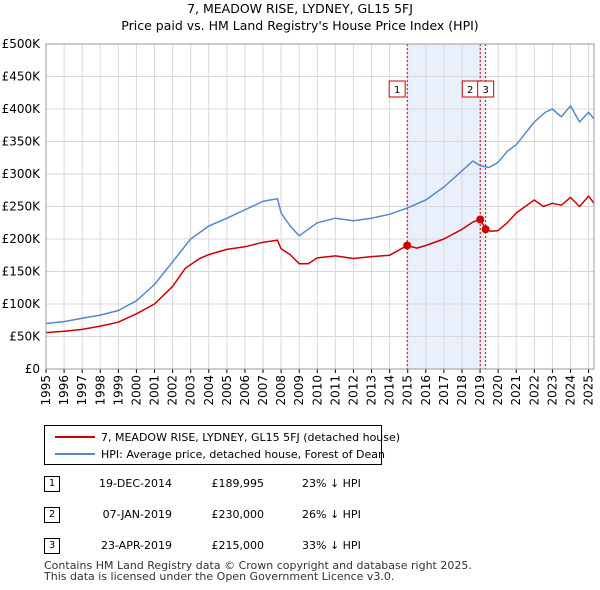  What do you see at coordinates (52, 484) in the screenshot?
I see `transaction-badge: 1` at bounding box center [52, 484].